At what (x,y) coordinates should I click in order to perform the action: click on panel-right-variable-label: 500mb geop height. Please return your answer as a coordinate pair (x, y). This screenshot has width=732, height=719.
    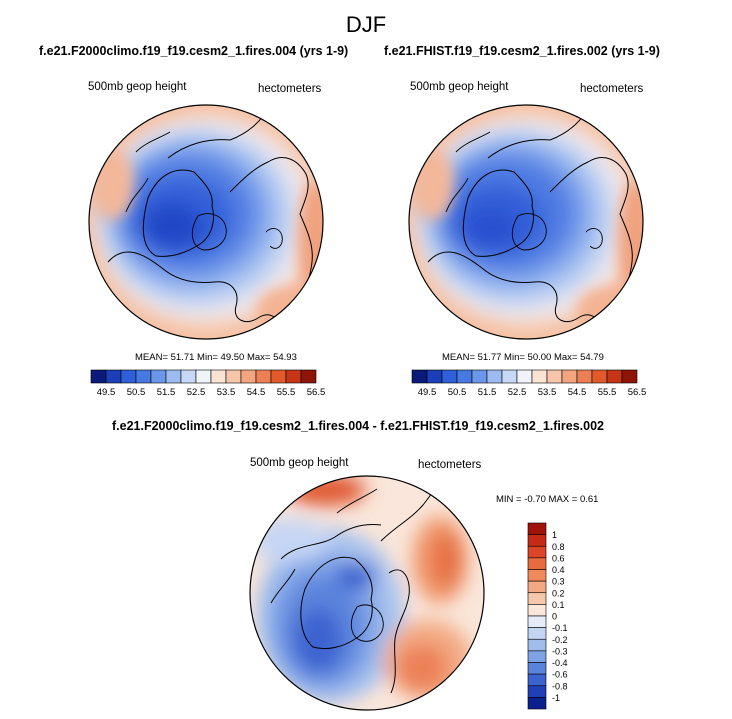
    Looking at the image, I should click on (459, 87).